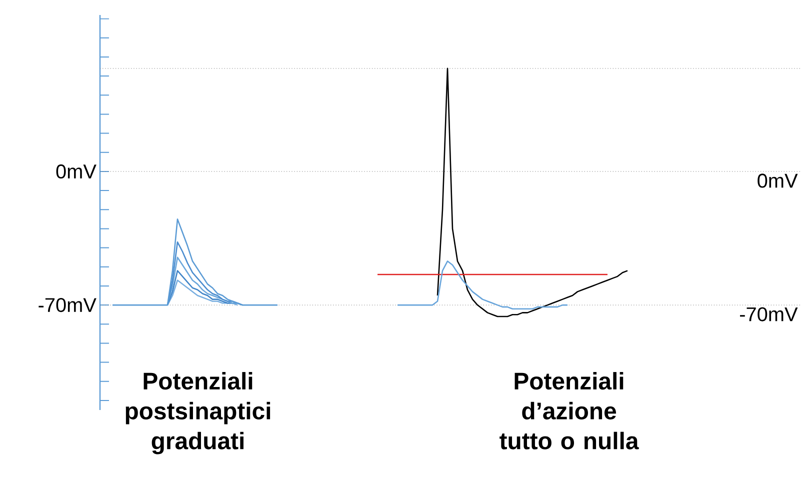  Describe the element at coordinates (769, 314) in the screenshot. I see `ref-line-label: -70mV` at that location.